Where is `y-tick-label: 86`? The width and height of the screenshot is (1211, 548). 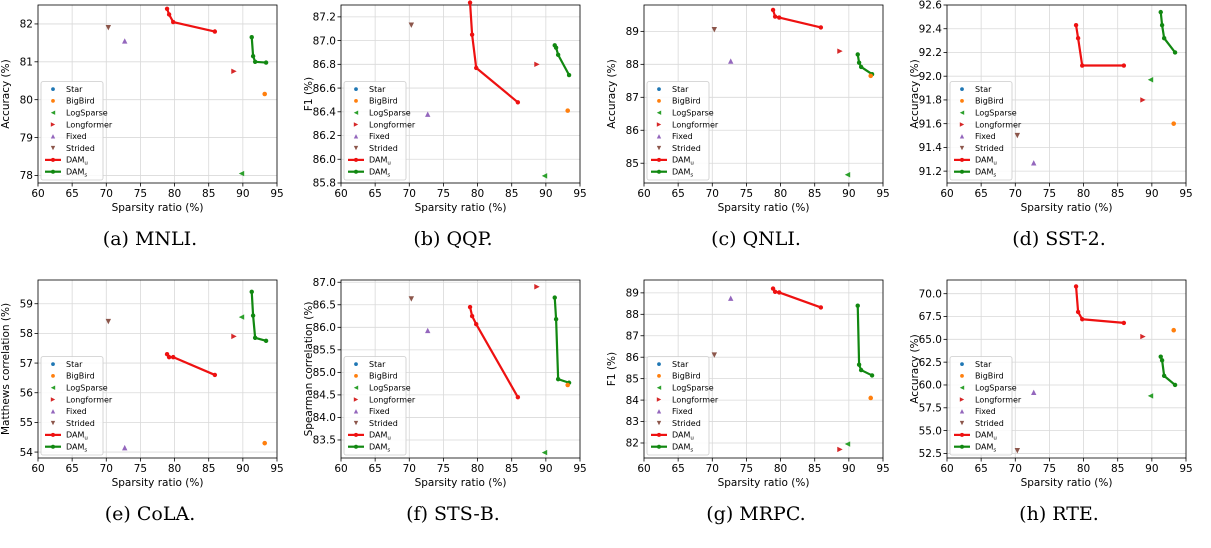
y-tick-label: 86 is located at coordinates (633, 131).